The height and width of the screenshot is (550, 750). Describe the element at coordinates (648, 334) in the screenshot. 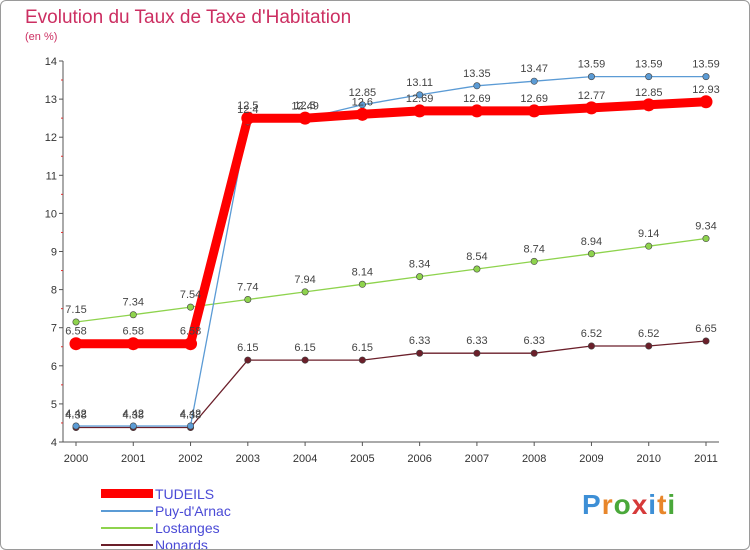

I see `data-label: 6.52` at that location.